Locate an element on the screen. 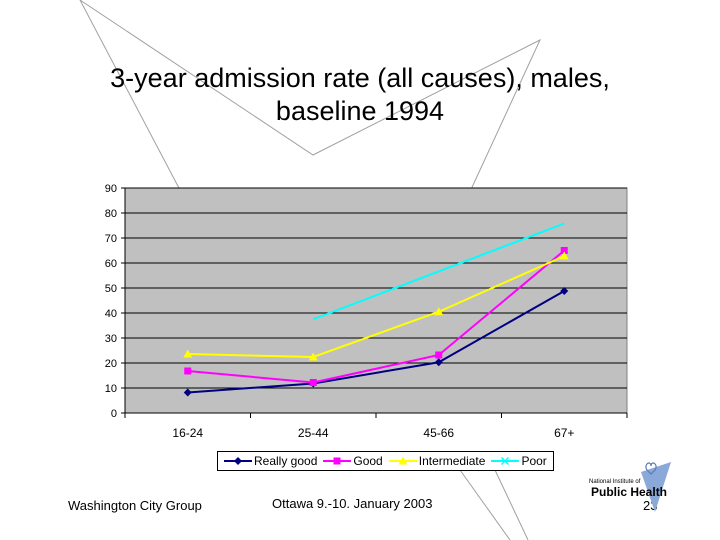  y-tick-label: 60 is located at coordinates (111, 264).